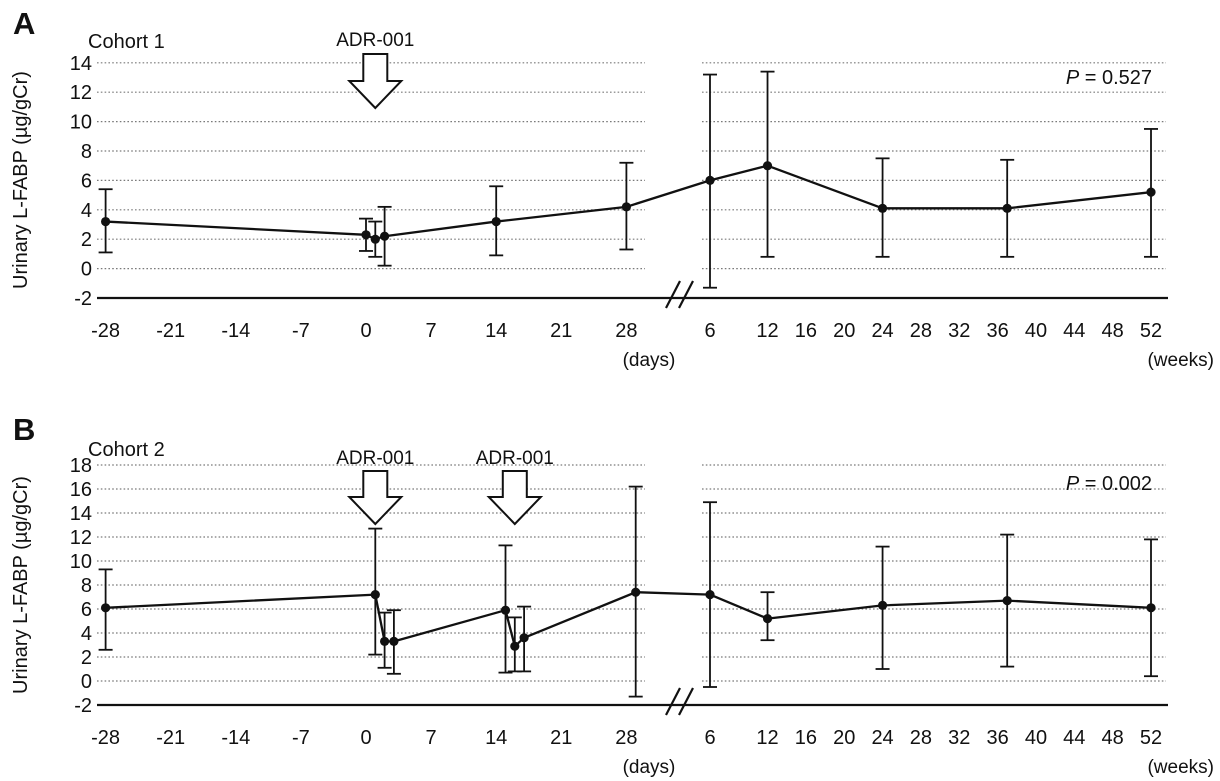 Image resolution: width=1220 pixels, height=781 pixels. What do you see at coordinates (1113, 738) in the screenshot?
I see `x-tick-label-weeks: 48` at bounding box center [1113, 738].